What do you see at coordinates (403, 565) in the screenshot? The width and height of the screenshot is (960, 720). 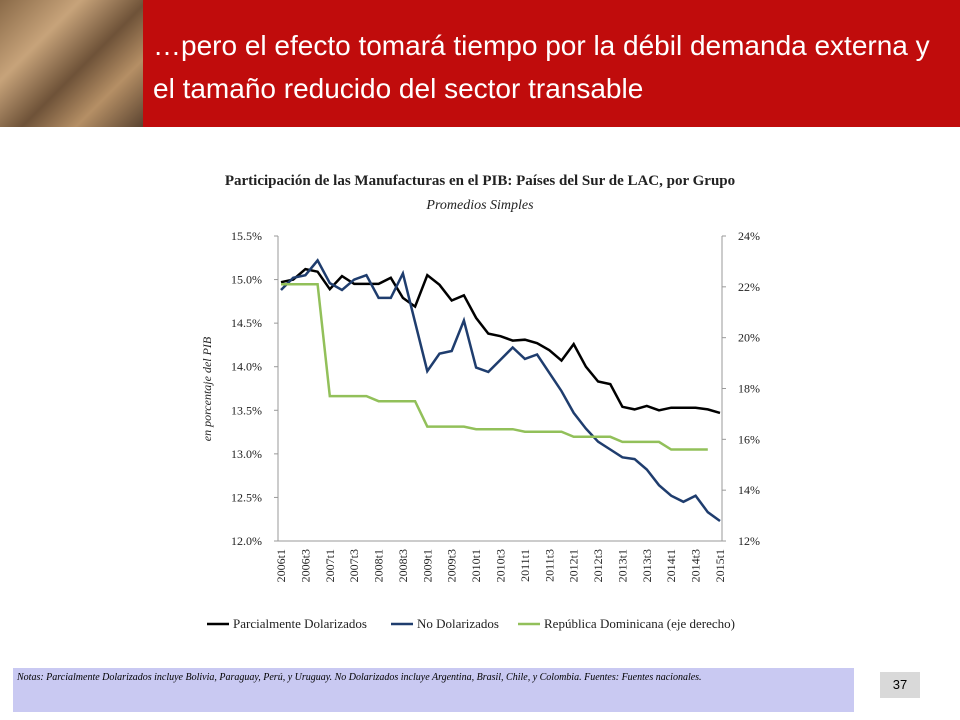 I see `x-tick-label: 2008t3` at bounding box center [403, 565].